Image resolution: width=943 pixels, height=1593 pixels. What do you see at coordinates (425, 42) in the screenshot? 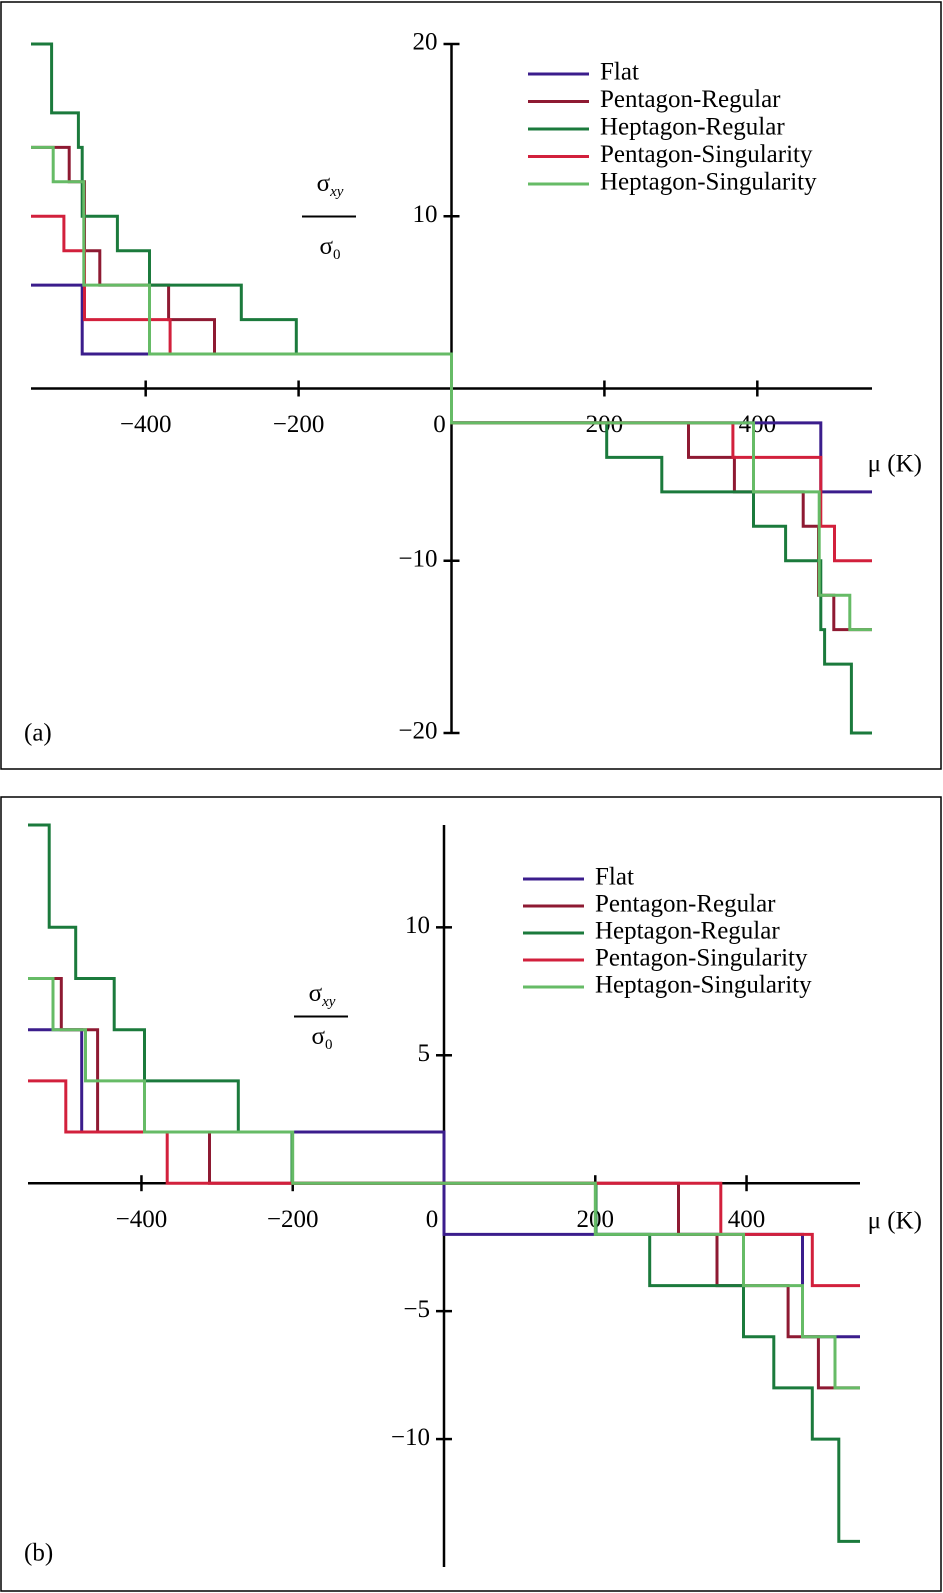
I see `y-tick-label: 20` at bounding box center [425, 42].